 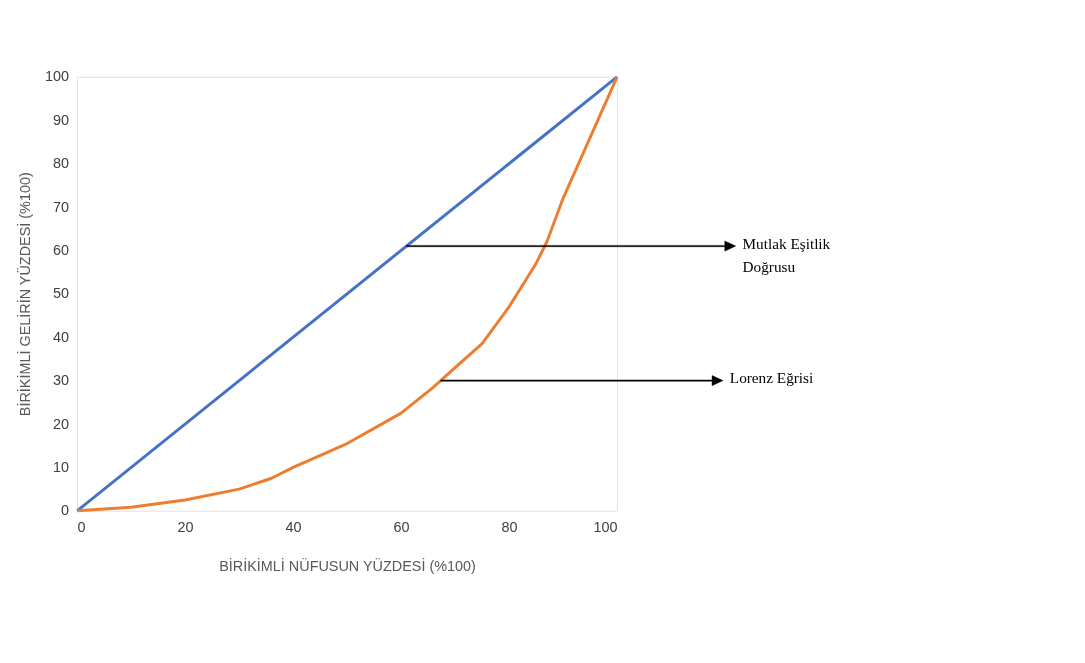 I want to click on text: Lorenz Eğrisi, so click(x=771, y=378).